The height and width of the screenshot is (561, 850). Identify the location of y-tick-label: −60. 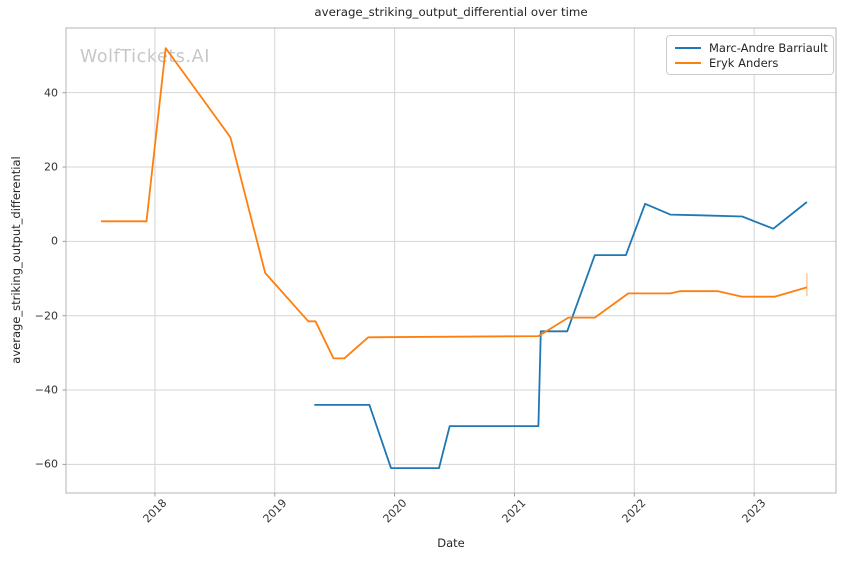
(46, 464).